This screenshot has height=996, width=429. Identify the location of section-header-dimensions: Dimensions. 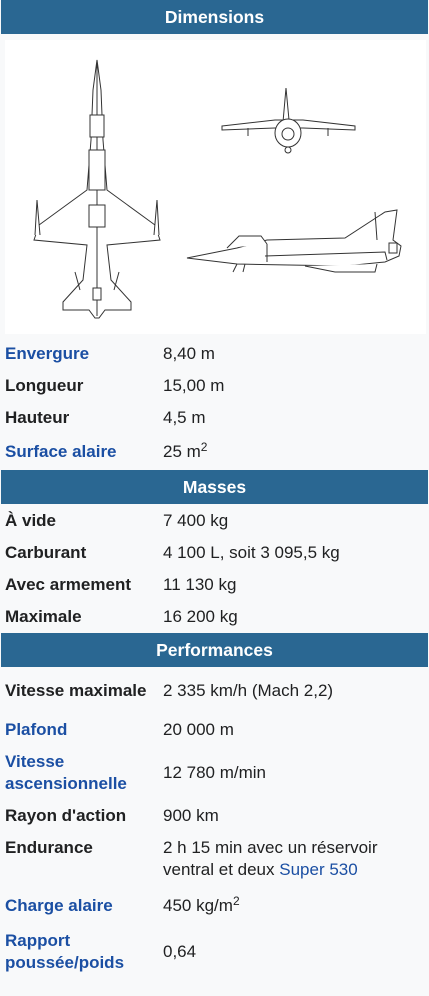
(214, 17).